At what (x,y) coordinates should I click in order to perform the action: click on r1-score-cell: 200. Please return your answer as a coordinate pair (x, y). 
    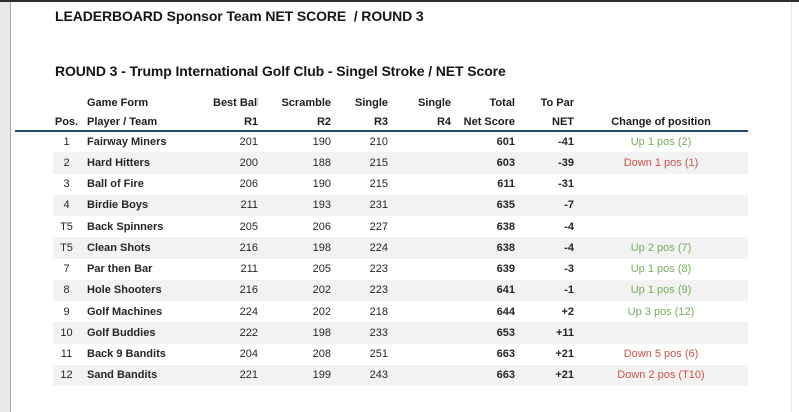
    Looking at the image, I should click on (248, 162).